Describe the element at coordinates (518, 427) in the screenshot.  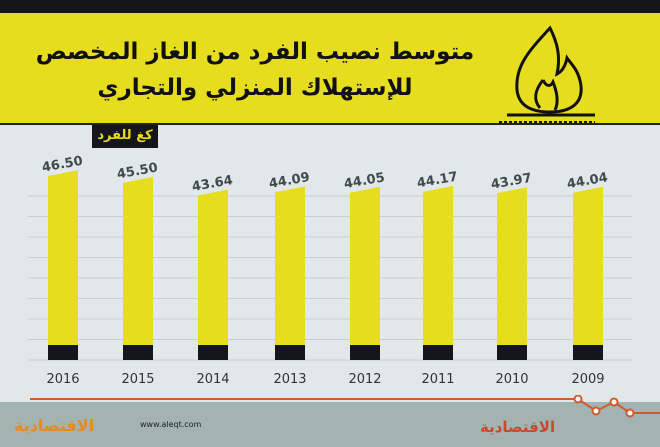
I see `footer-logo-right: الاقتصادية` at that location.